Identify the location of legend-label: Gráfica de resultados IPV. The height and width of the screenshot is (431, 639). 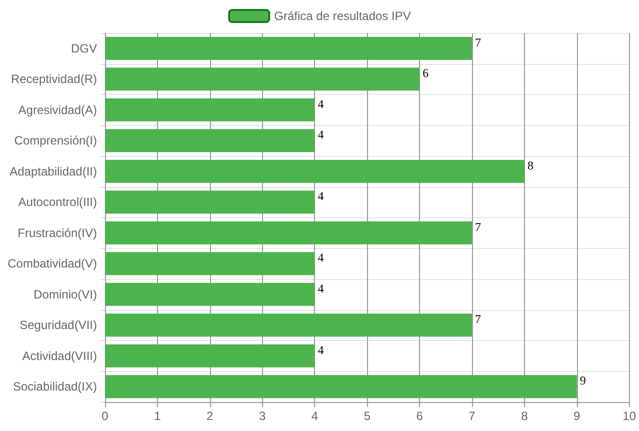
(342, 16).